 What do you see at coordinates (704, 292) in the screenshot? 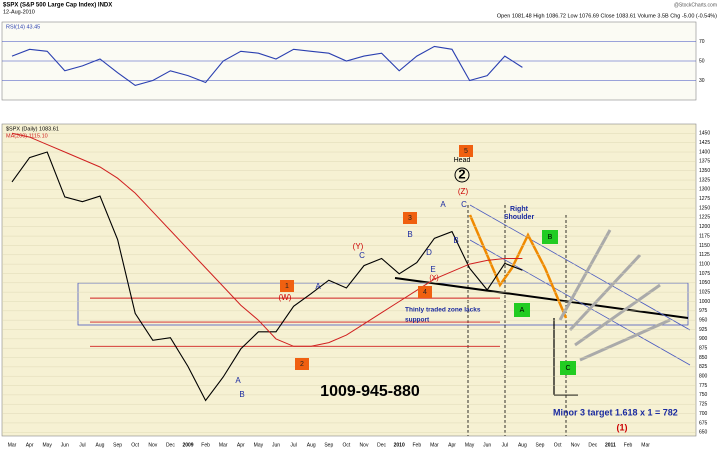
I see `y-tick-label: 1025` at bounding box center [704, 292].